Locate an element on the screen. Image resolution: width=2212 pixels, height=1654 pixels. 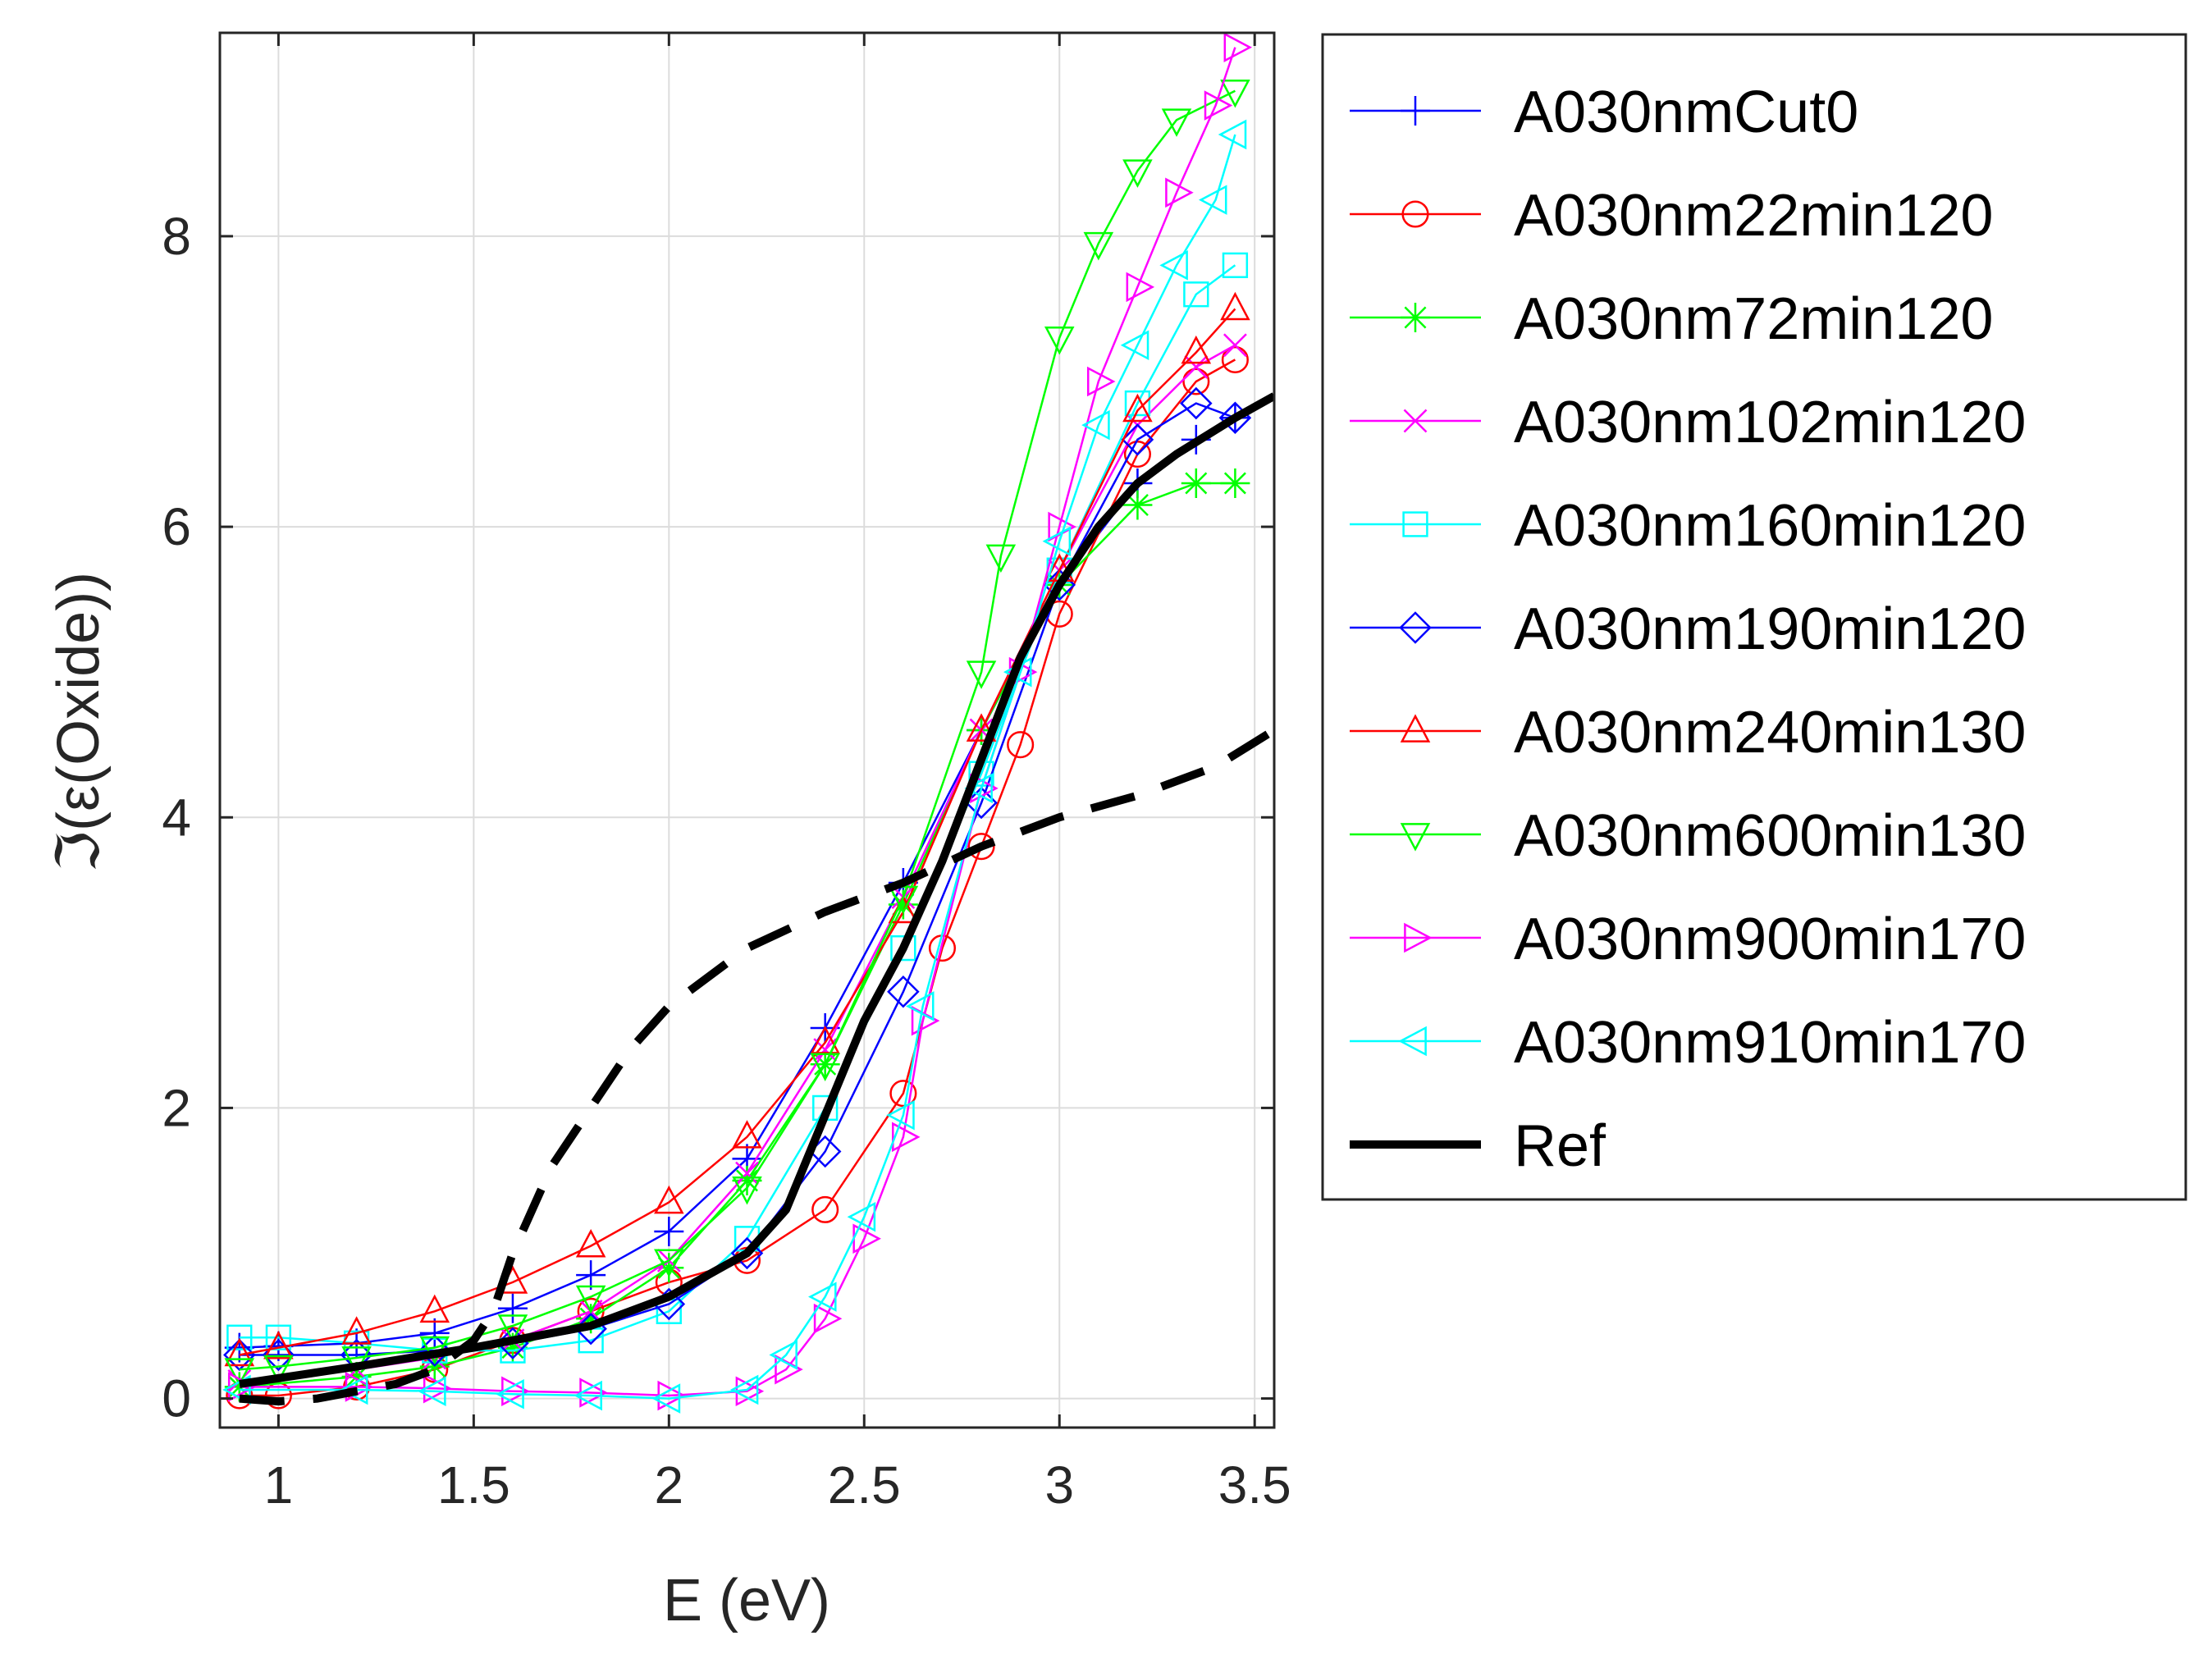
legend-label: A030nmCut0 is located at coordinates (1686, 113).